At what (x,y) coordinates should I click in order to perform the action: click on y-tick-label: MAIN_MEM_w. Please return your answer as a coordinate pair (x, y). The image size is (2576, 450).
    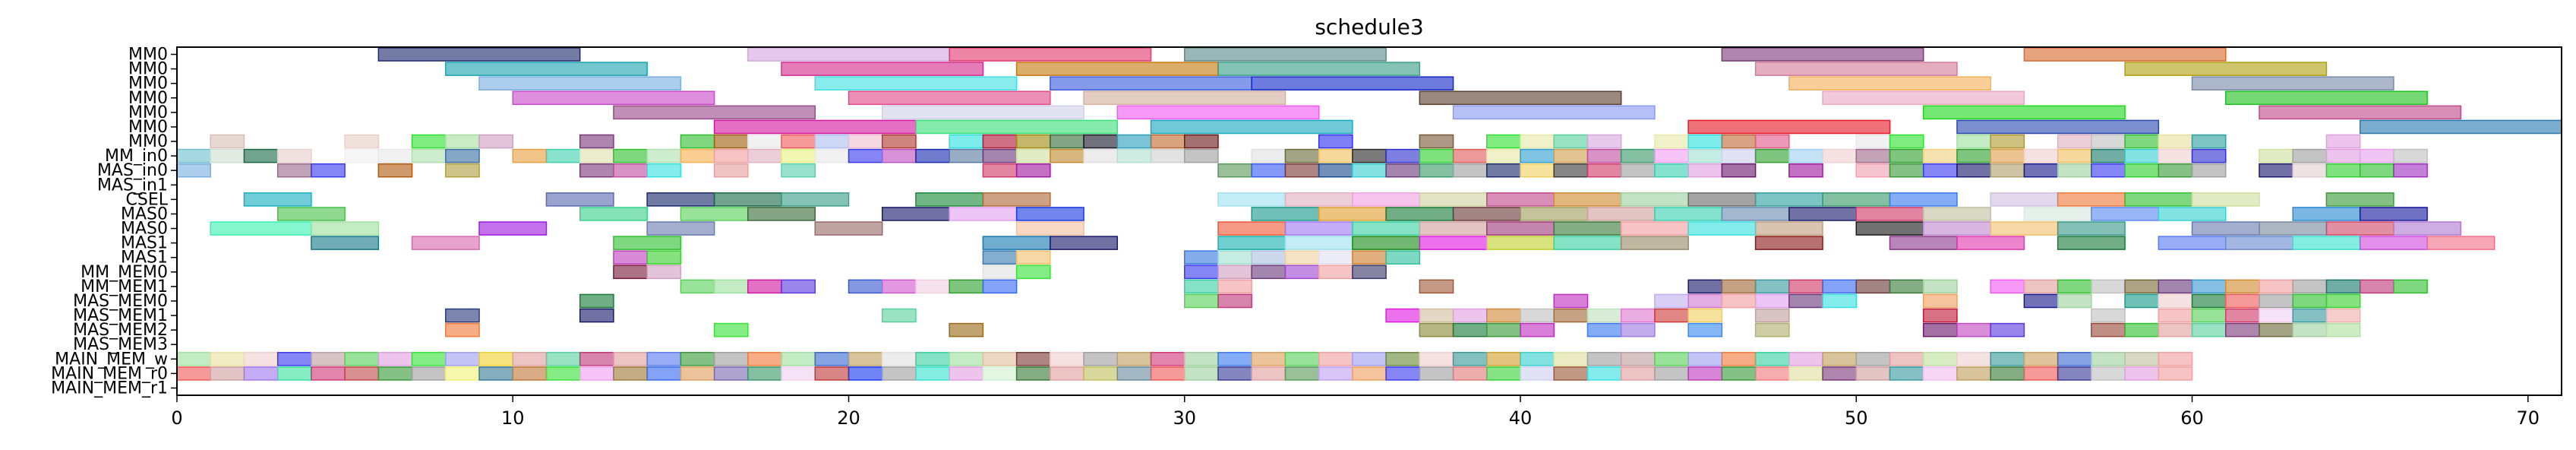
    Looking at the image, I should click on (111, 359).